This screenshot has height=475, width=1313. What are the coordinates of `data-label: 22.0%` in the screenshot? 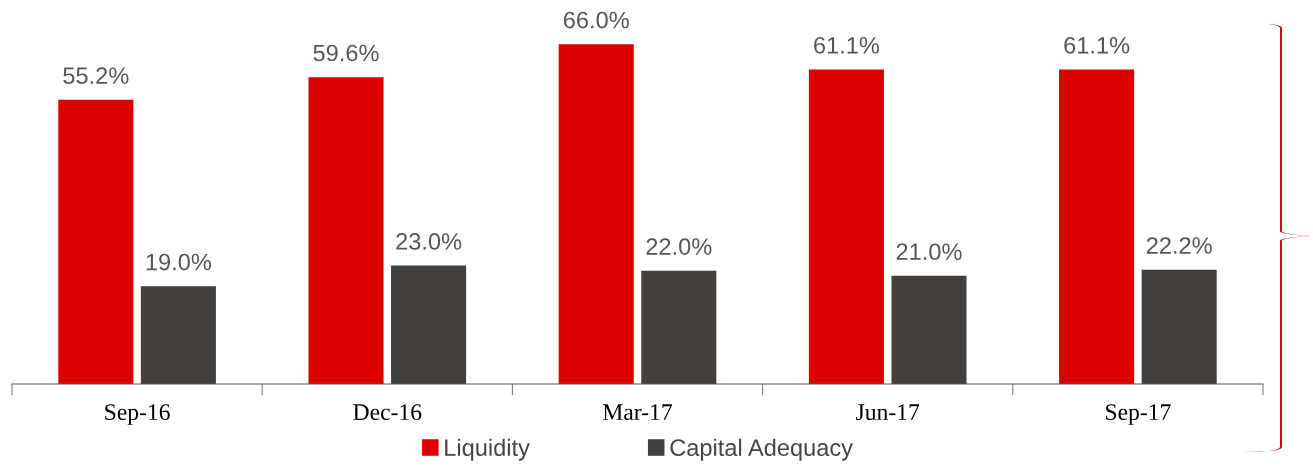 It's located at (679, 246).